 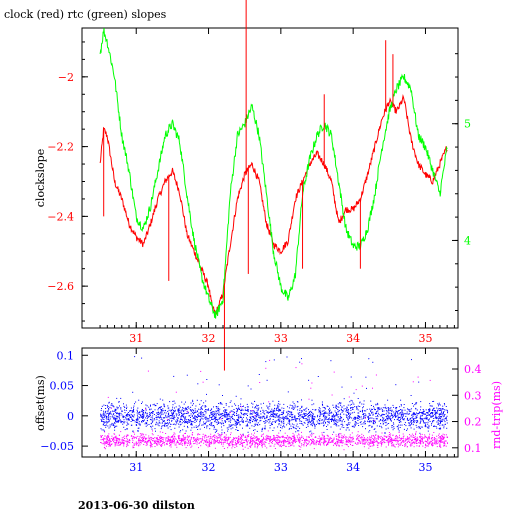 What do you see at coordinates (274, 403) in the screenshot?
I see `offset-scatter-points` at bounding box center [274, 403].